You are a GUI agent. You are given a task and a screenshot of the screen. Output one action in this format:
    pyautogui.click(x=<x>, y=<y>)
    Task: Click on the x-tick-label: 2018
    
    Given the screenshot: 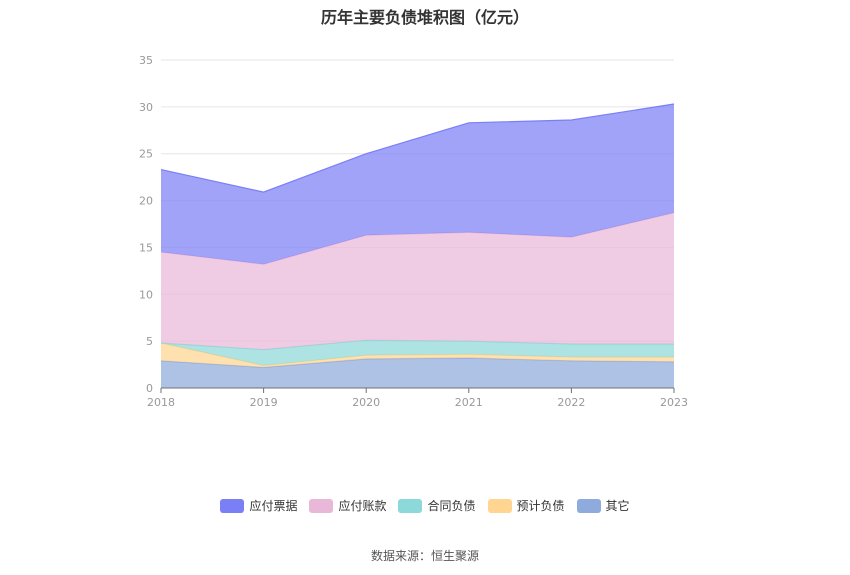 What is the action you would take?
    pyautogui.click(x=161, y=402)
    